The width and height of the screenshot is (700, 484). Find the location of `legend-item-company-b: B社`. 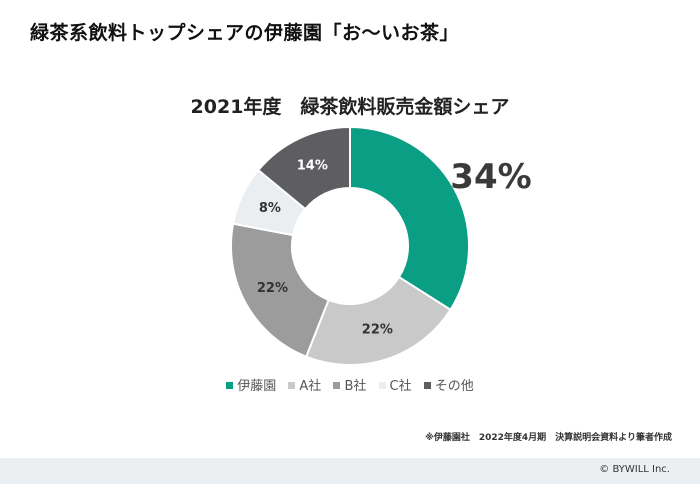

legend-item-company-b: B社 is located at coordinates (349, 384).